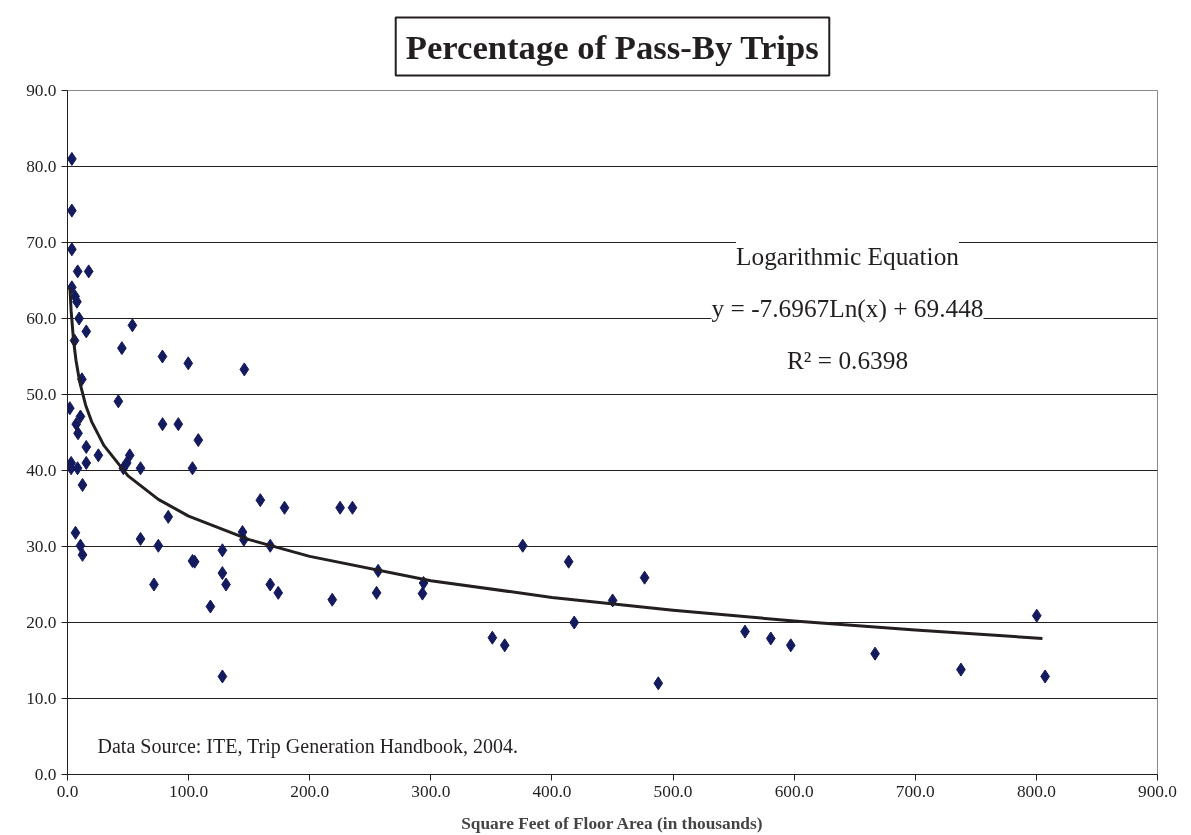 This screenshot has width=1191, height=835. I want to click on x-tick-label: 300.0, so click(431, 791).